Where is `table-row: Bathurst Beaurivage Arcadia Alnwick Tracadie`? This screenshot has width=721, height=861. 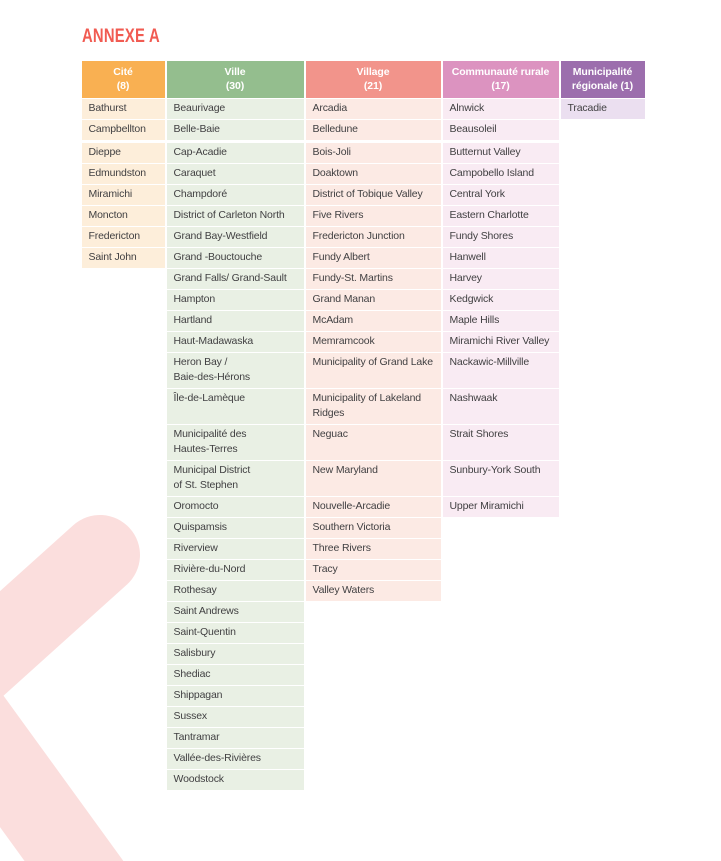 table-row: Bathurst Beaurivage Arcadia Alnwick Tracadie is located at coordinates (363, 108).